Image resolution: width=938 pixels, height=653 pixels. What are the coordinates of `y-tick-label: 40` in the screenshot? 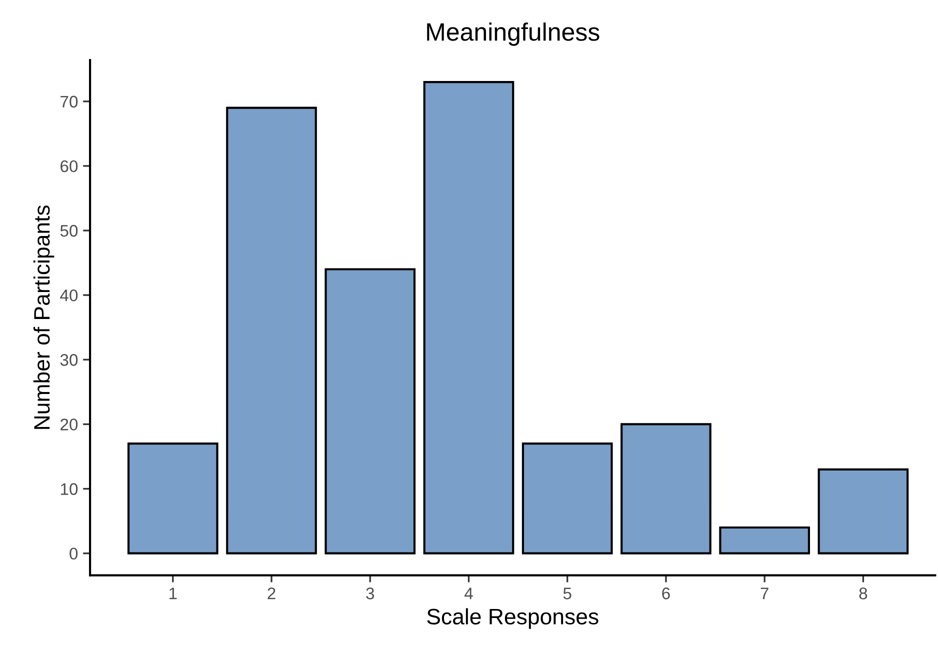 It's located at (69, 295).